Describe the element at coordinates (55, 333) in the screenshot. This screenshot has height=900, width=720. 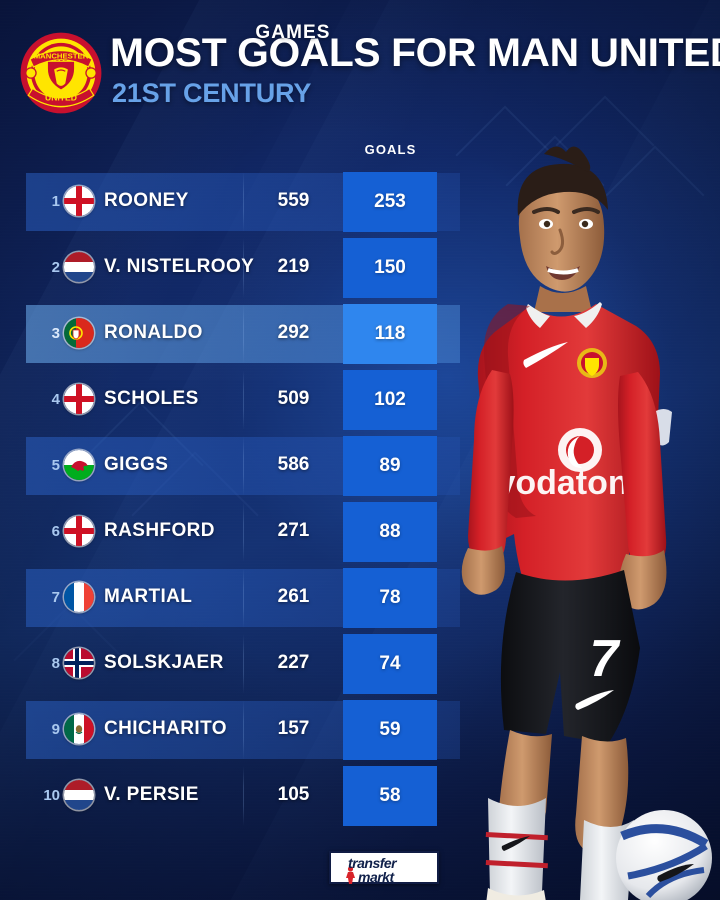
I see `rank-number: 3` at that location.